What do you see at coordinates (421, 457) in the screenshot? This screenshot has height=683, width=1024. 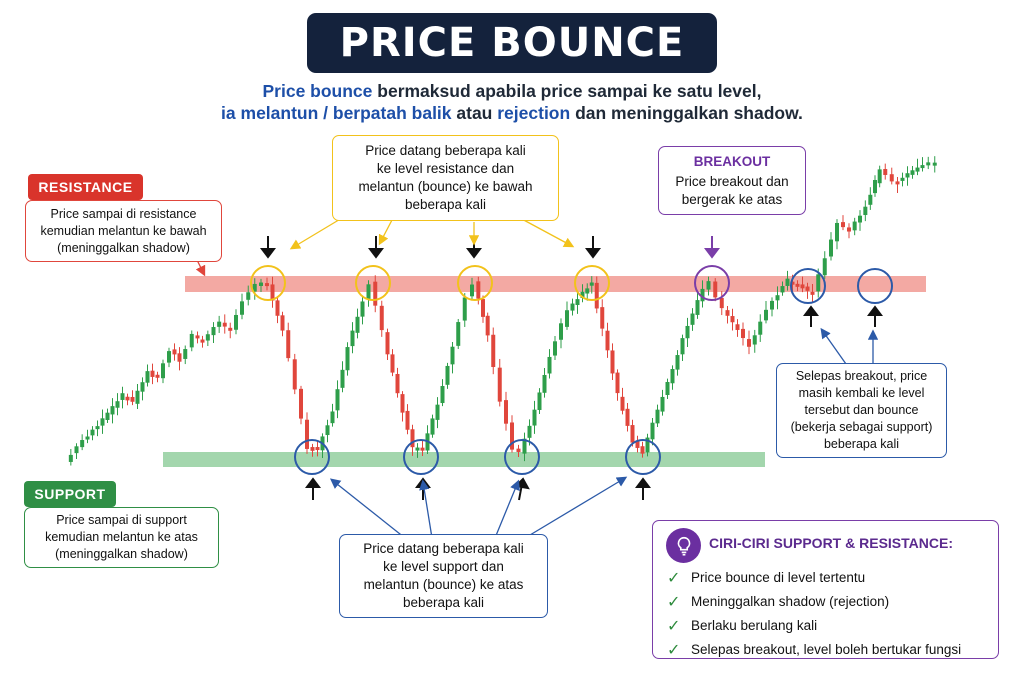 I see `support-touch-marker` at bounding box center [421, 457].